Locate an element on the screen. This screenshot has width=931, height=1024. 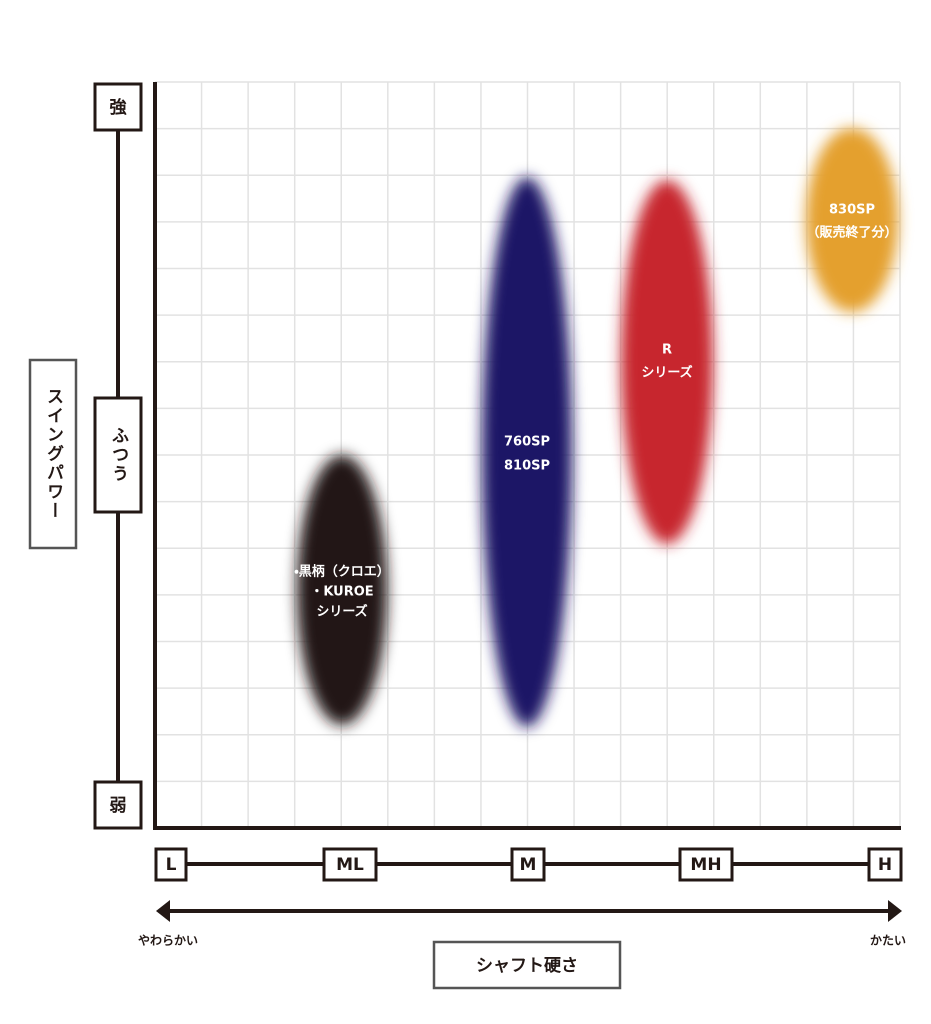
blob-label: ・黒柄（クロエ） is located at coordinates (341, 572).